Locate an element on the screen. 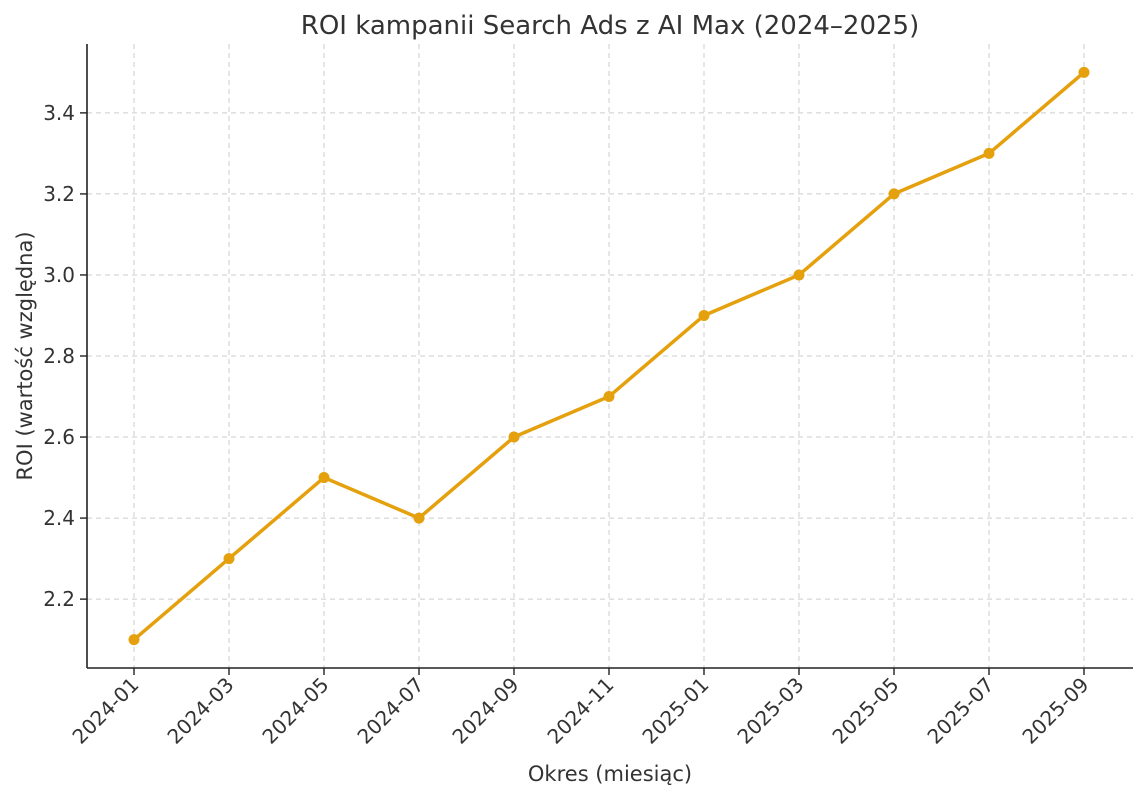  x-tick-label: 2024-01 is located at coordinates (105, 711).